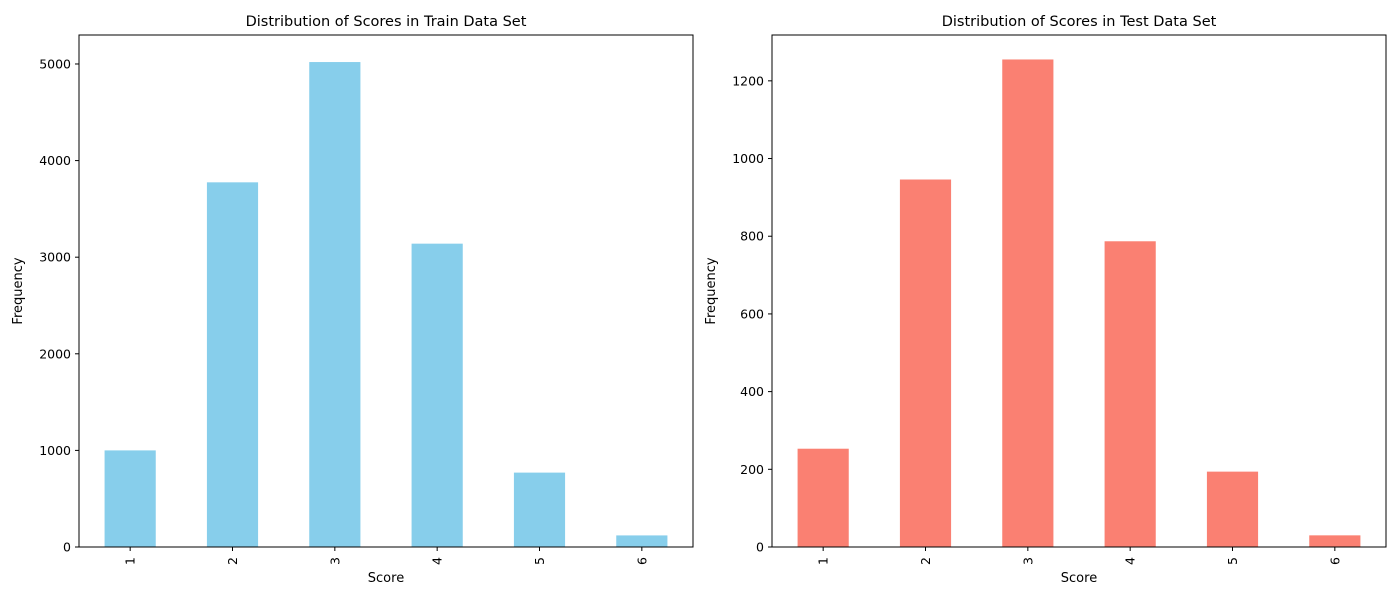  I want to click on train-y-axis-label: Frequency, so click(18, 290).